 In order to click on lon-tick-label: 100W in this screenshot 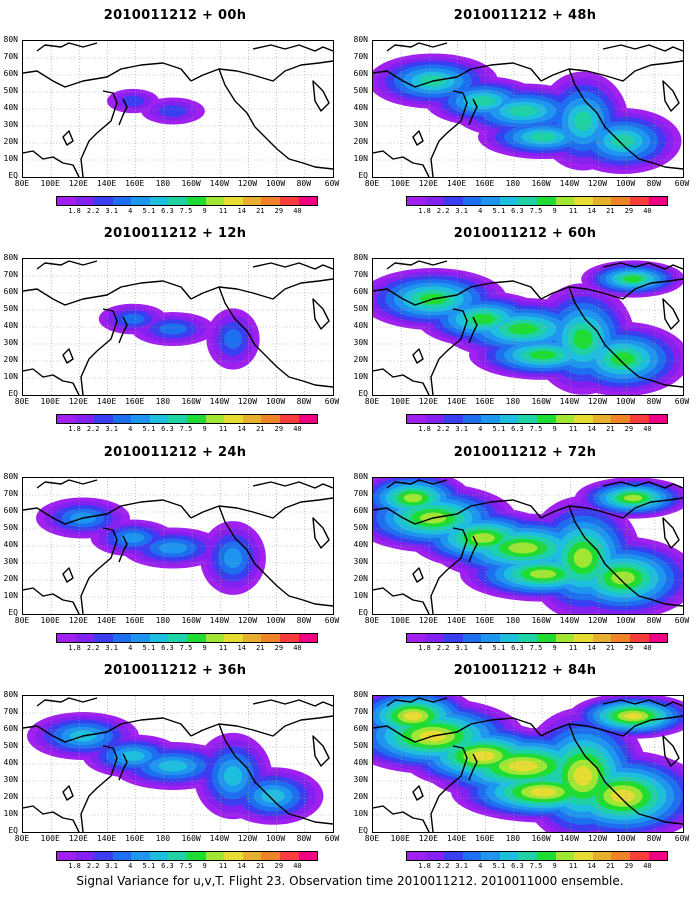, I will do `click(275, 401)`.